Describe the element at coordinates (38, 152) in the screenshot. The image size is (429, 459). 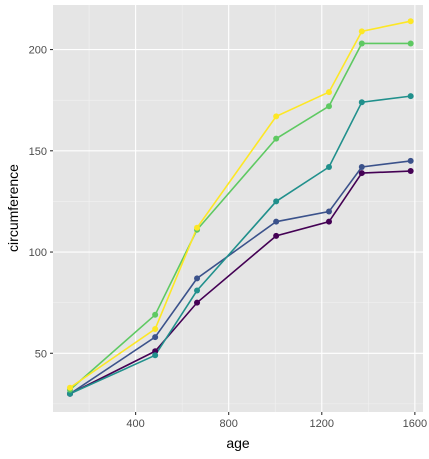
I see `y-tick-label: 150` at that location.